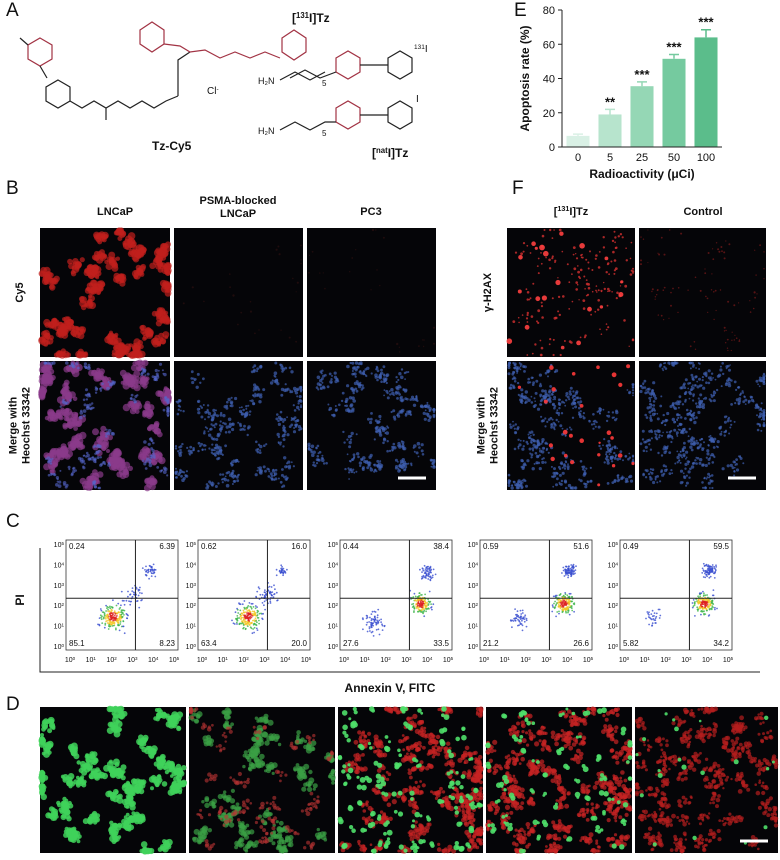  Describe the element at coordinates (13, 521) in the screenshot. I see `panel-letter: C` at that location.